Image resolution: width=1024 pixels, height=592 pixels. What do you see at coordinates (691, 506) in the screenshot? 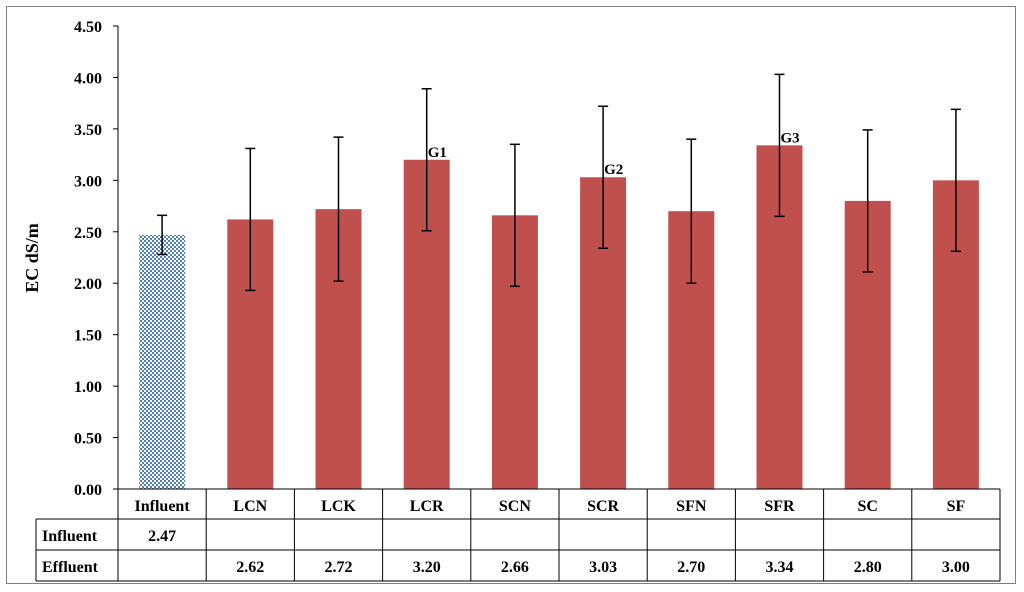
I see `x-tick-label: SFN` at bounding box center [691, 506].